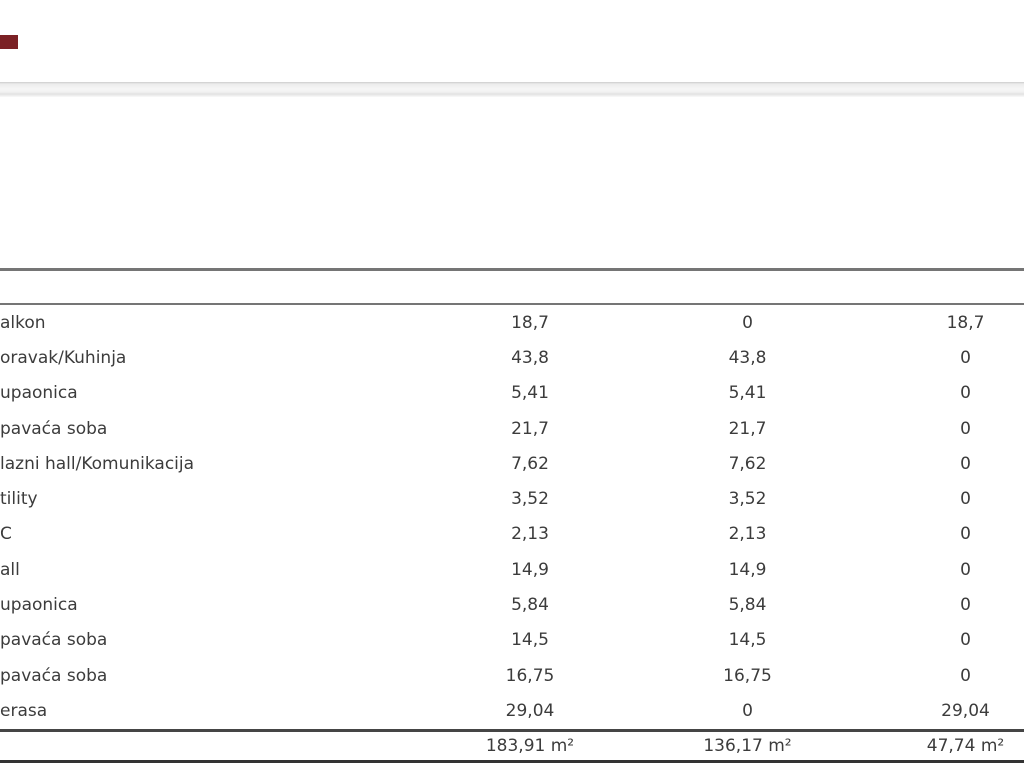 This screenshot has height=768, width=1024. Describe the element at coordinates (10, 569) in the screenshot. I see `room-name: all` at that location.